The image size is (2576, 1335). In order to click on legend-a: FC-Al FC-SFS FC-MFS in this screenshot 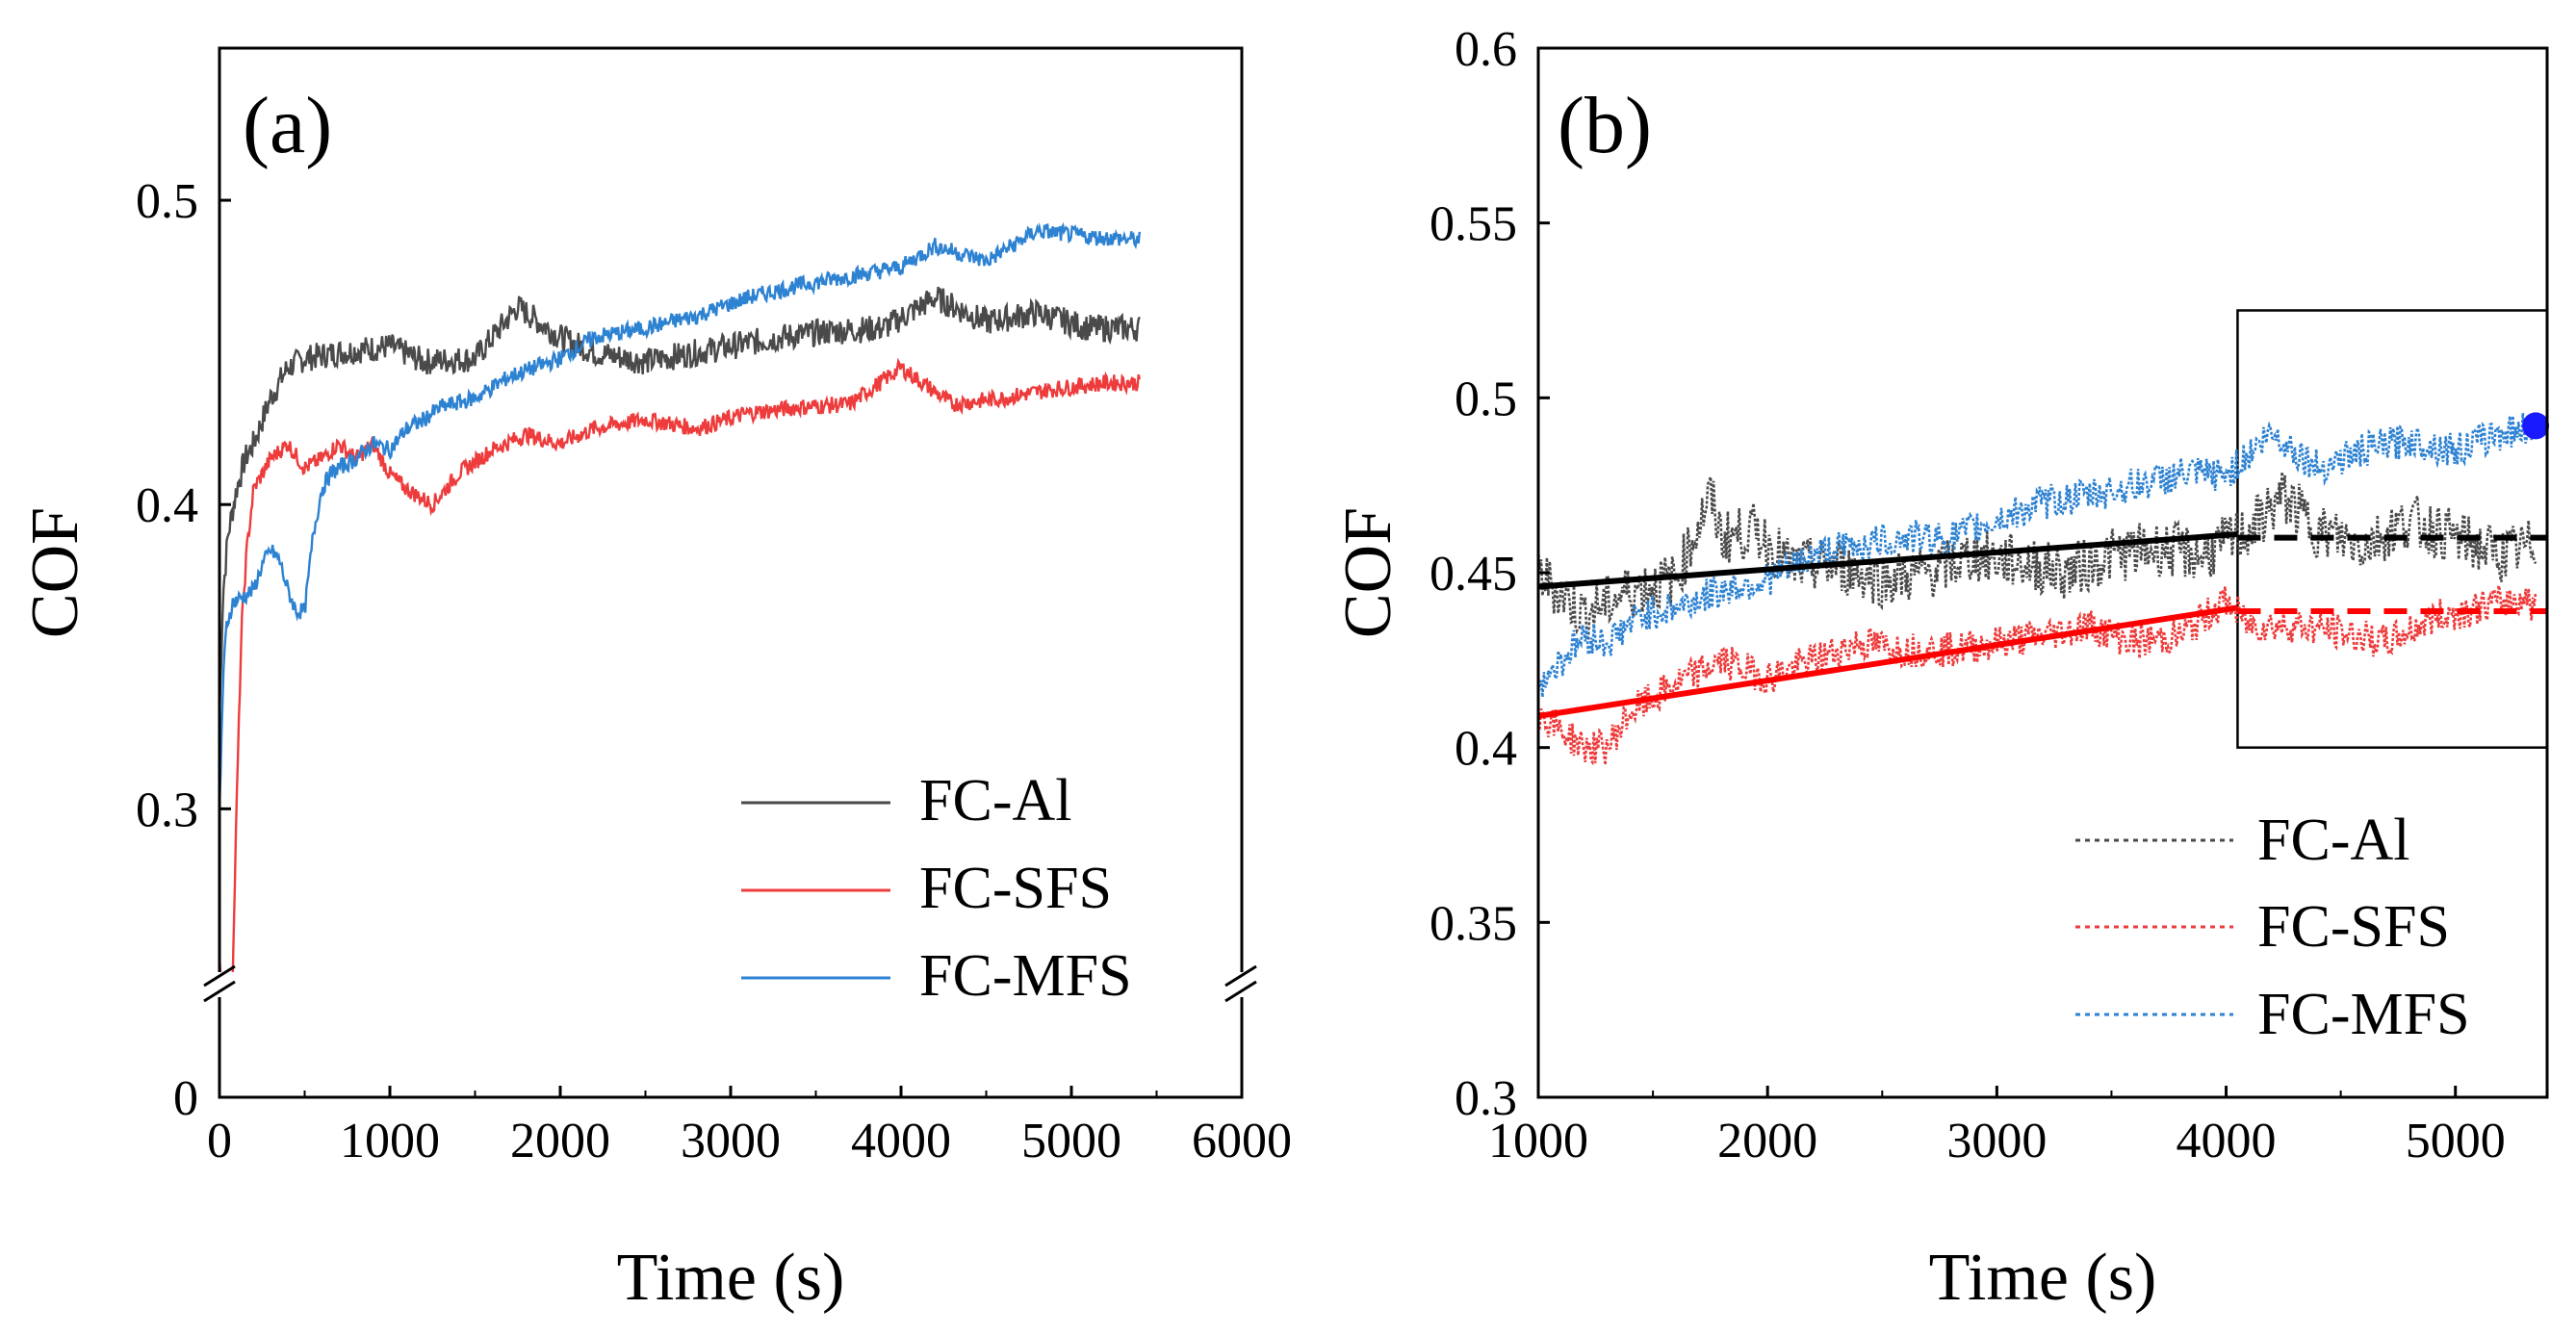, I will do `click(937, 888)`.